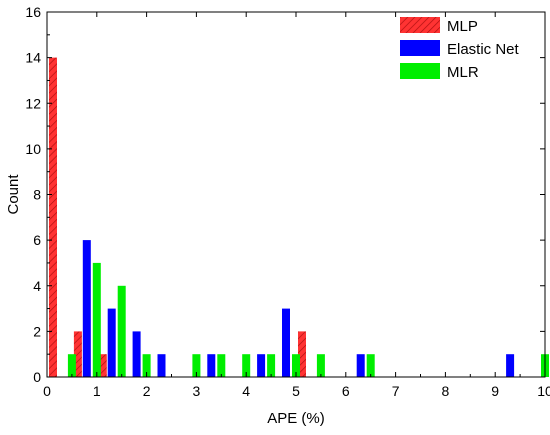 The width and height of the screenshot is (550, 435). Describe the element at coordinates (346, 391) in the screenshot. I see `x-tick-label: 6` at that location.